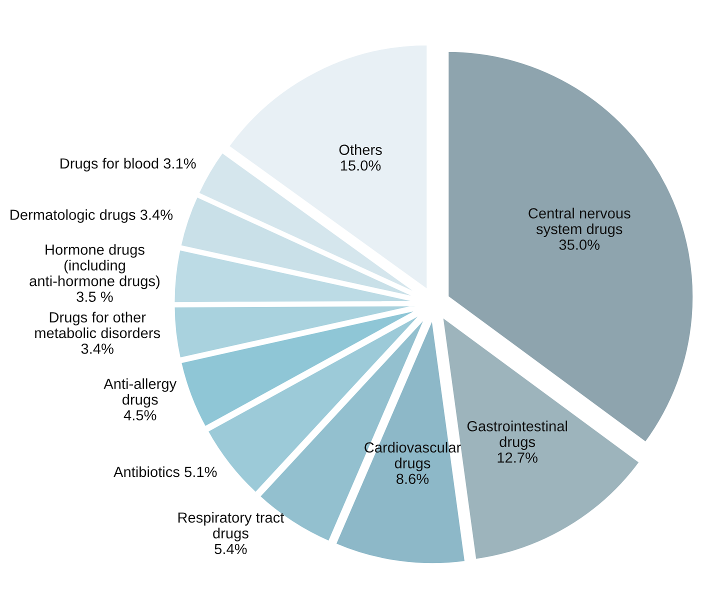  I want to click on slice-label: Respiratory tract drugs, so click(231, 527).